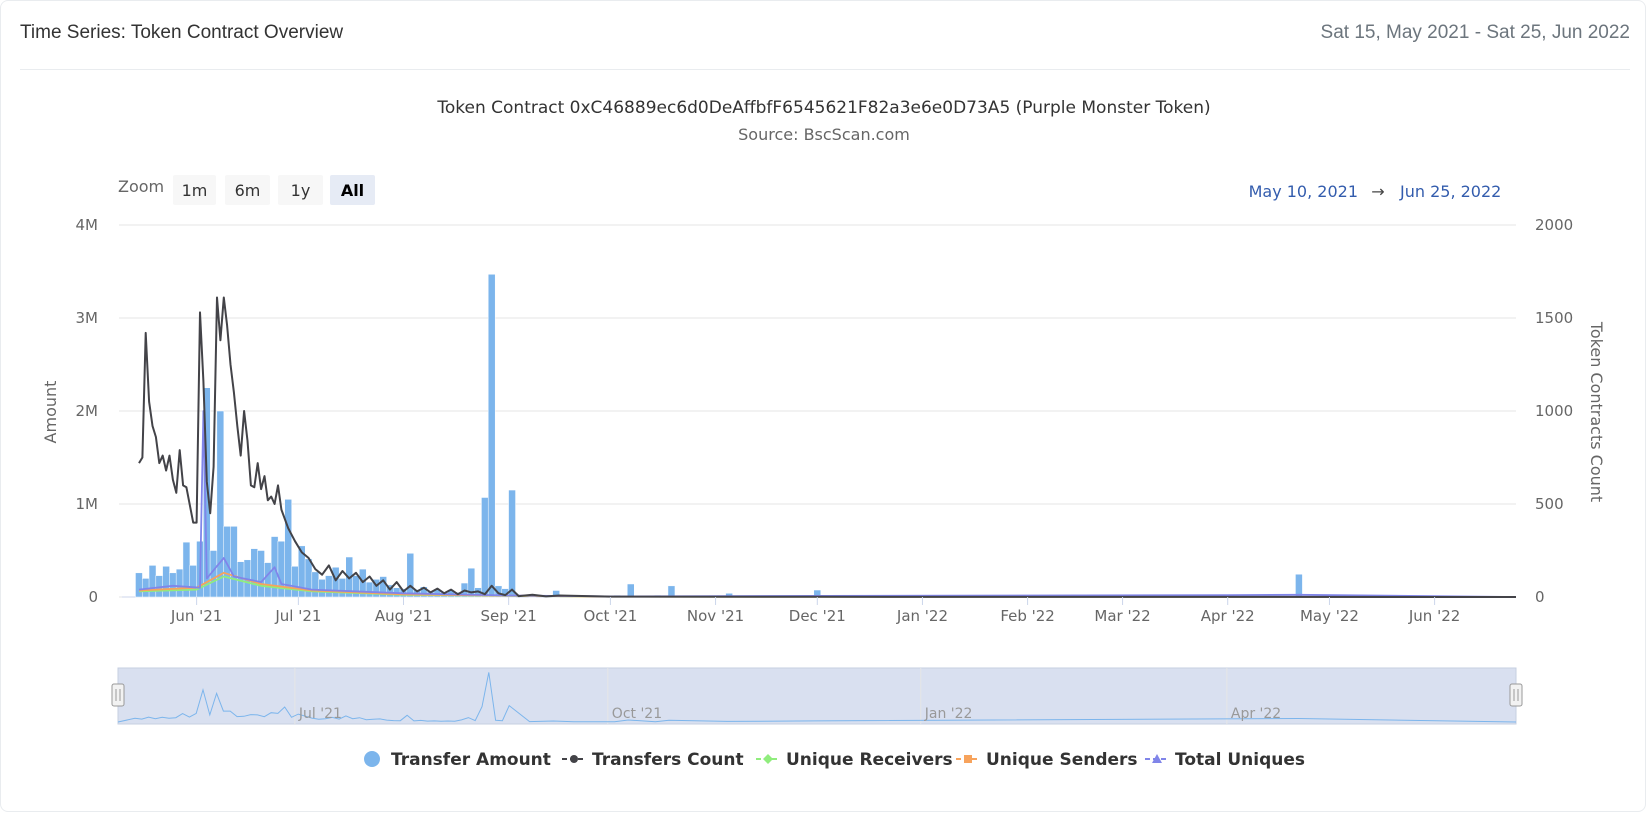  I want to click on card-title: Time Series: Token Contract Overview, so click(182, 32).